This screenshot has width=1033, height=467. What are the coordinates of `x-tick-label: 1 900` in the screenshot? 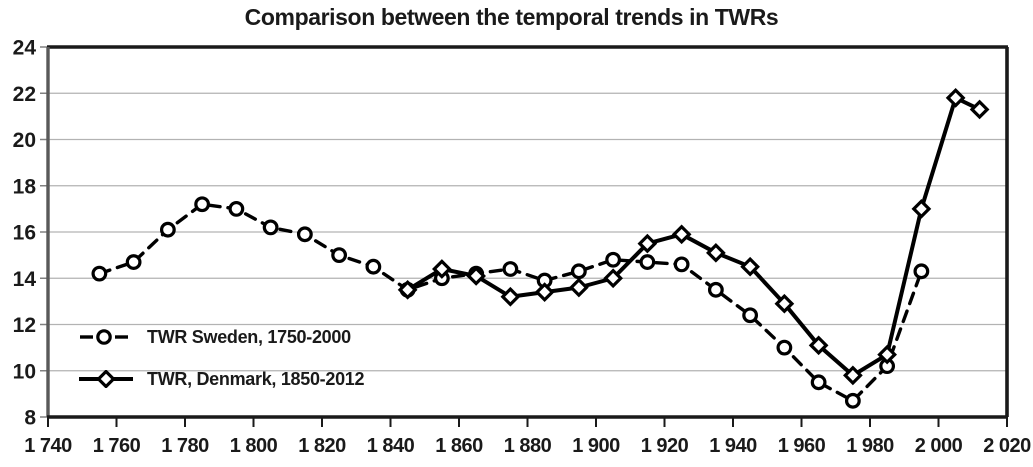 It's located at (596, 446).